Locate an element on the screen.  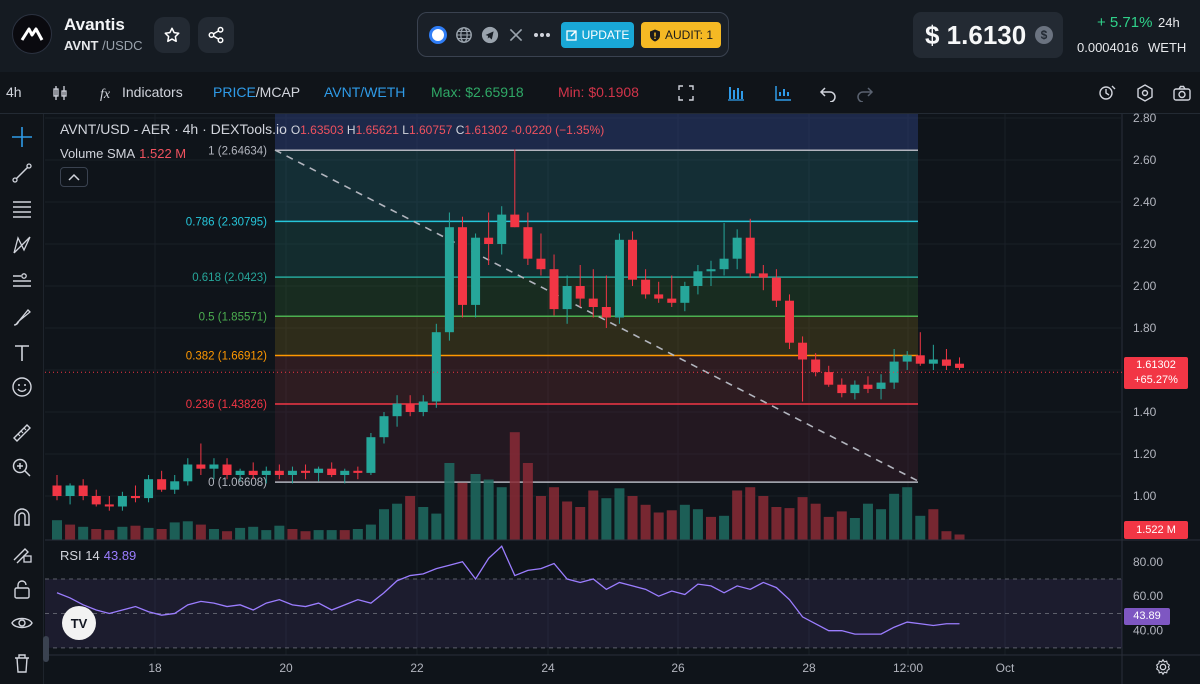
indicators-button: Indicators is located at coordinates (152, 92).